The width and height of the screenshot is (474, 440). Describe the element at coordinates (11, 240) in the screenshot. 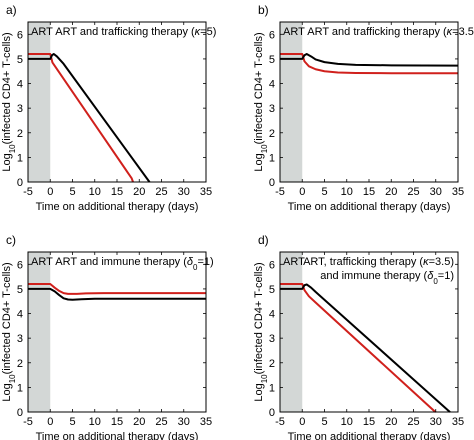

I see `panel-letter: c)` at that location.